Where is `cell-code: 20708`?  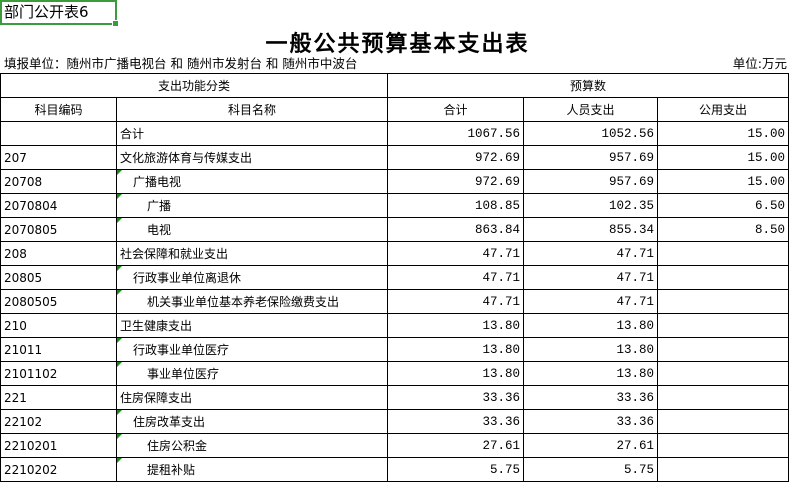 cell-code: 20708 is located at coordinates (58, 181).